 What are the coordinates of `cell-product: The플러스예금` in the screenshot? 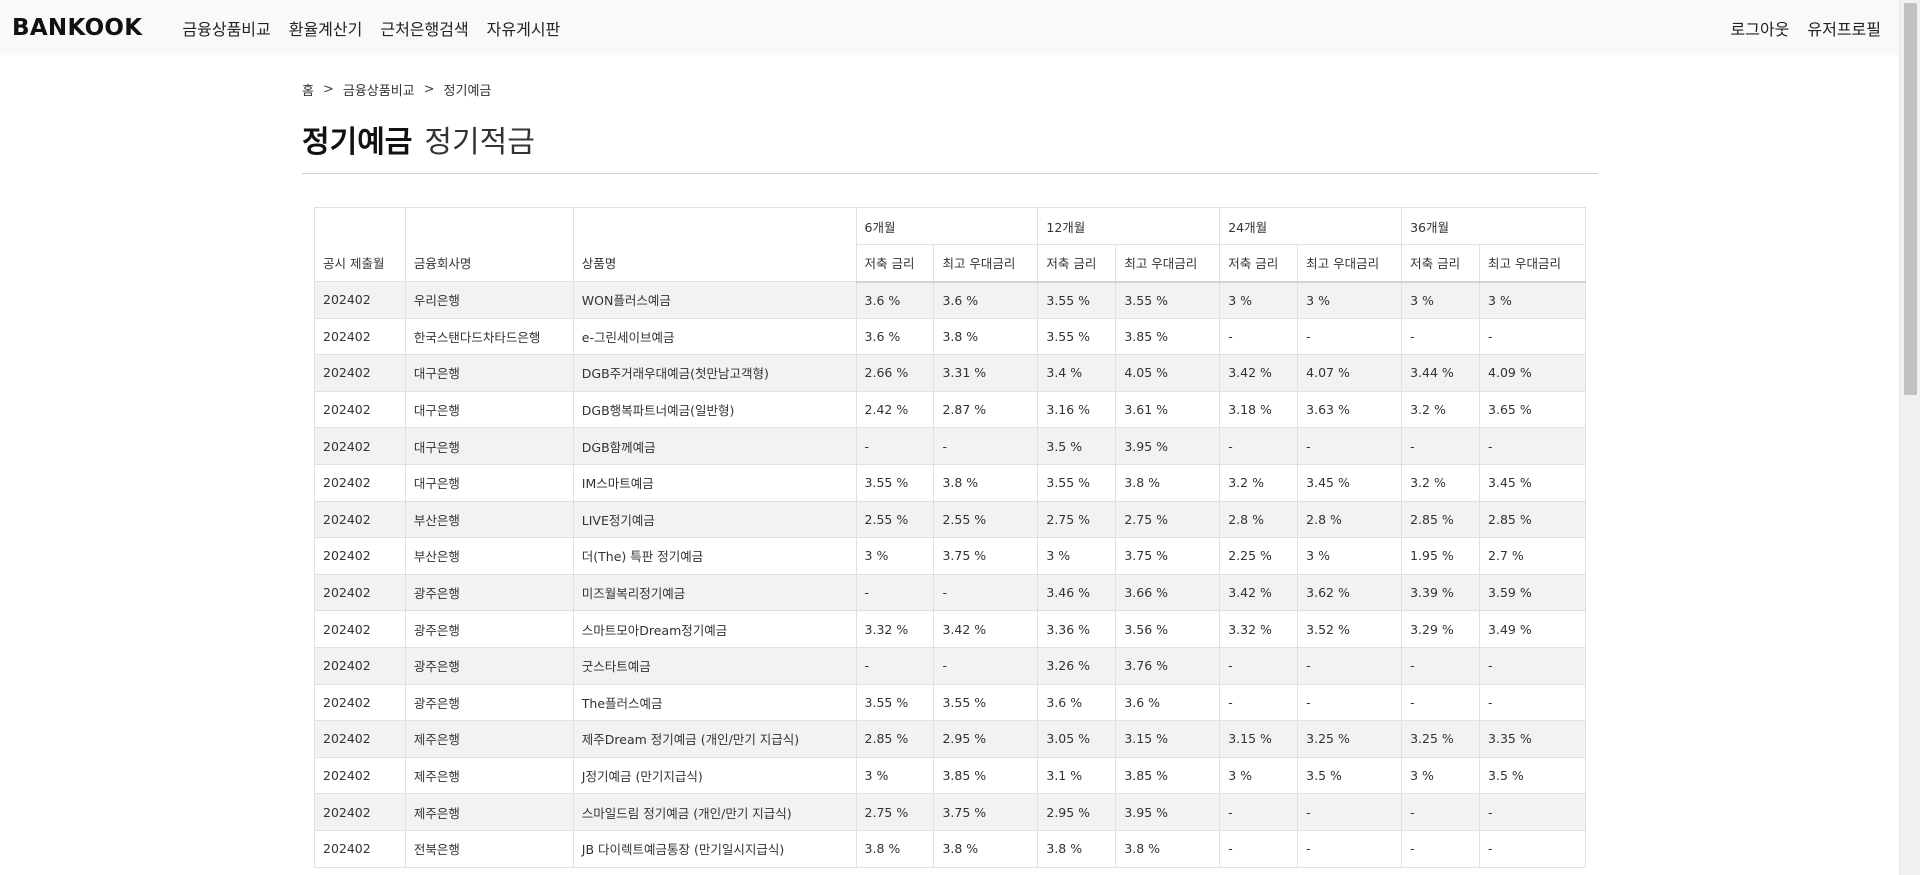 It's located at (714, 702).